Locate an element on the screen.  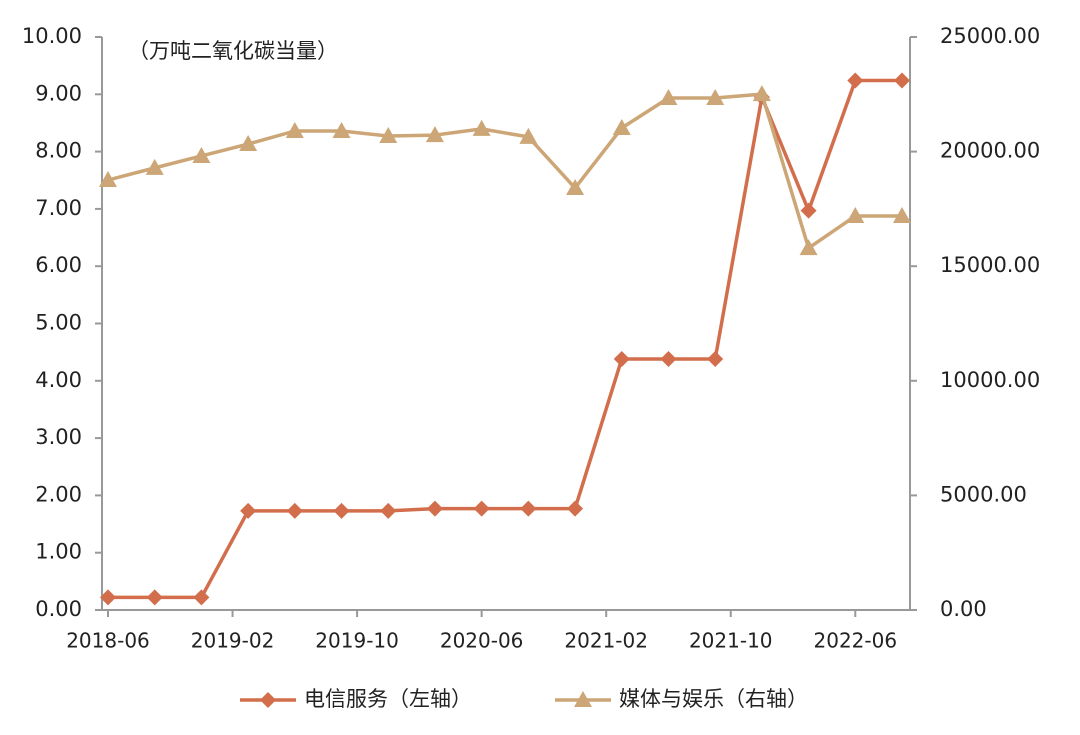
y-tick-label: 10.00 is located at coordinates (52, 36).